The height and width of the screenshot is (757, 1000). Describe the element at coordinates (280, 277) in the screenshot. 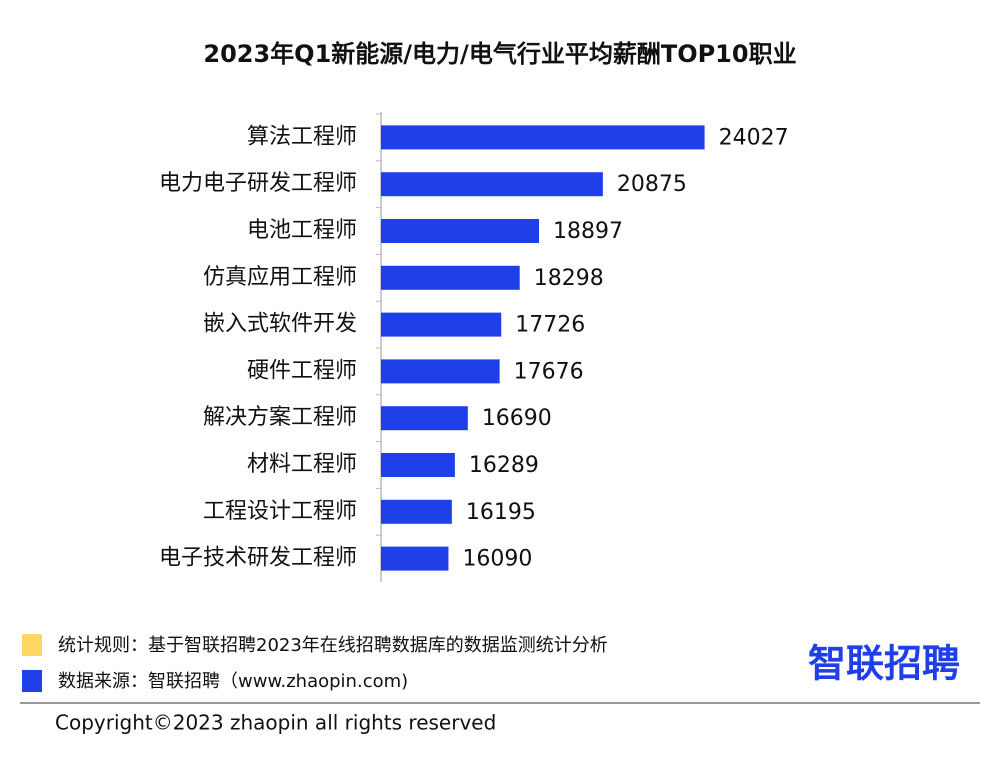

I see `y-tick-label: 仿真应用工程师` at that location.